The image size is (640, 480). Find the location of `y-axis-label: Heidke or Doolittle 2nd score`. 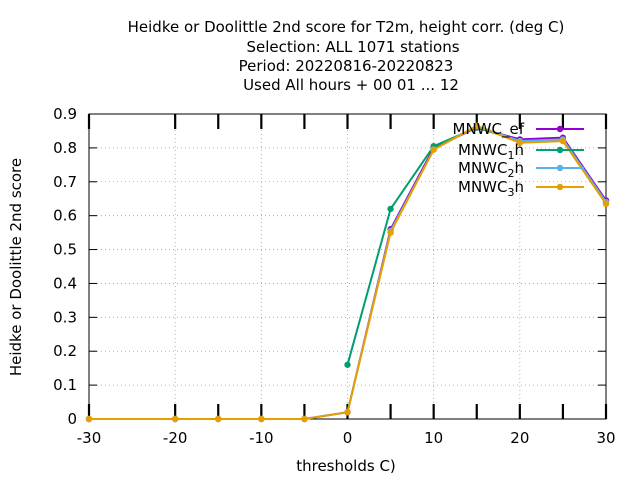

y-axis-label: Heidke or Doolittle 2nd score is located at coordinates (16, 267).